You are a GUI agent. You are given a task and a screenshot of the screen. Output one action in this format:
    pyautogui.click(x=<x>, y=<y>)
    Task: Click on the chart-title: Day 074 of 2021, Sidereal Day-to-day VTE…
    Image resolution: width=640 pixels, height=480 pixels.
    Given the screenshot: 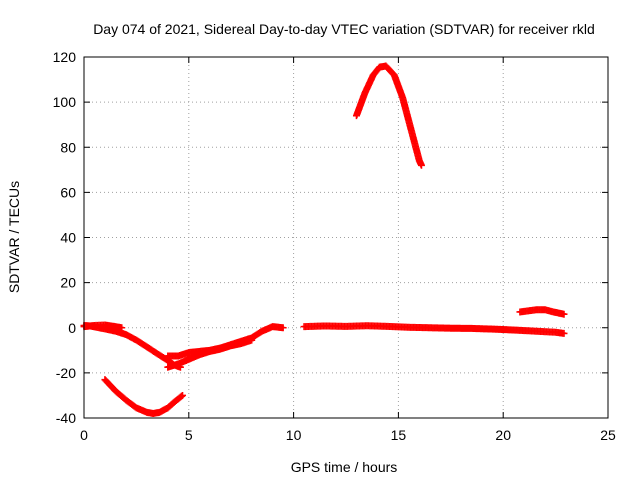 What is the action you would take?
    pyautogui.click(x=344, y=29)
    